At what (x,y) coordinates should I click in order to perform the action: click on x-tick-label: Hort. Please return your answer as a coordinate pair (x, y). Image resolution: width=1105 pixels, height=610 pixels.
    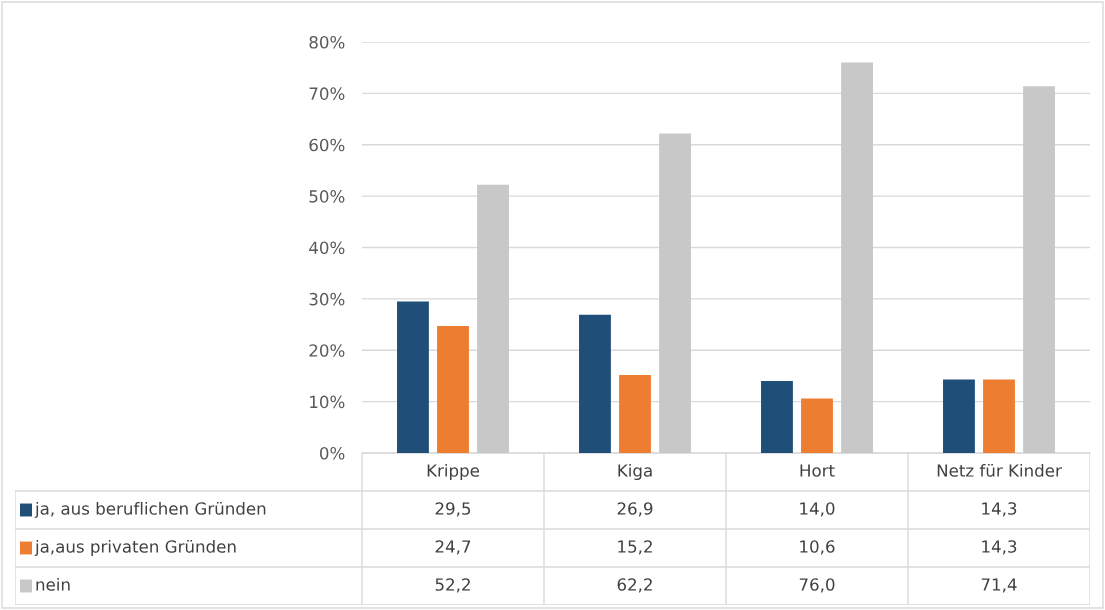
    Looking at the image, I should click on (817, 470).